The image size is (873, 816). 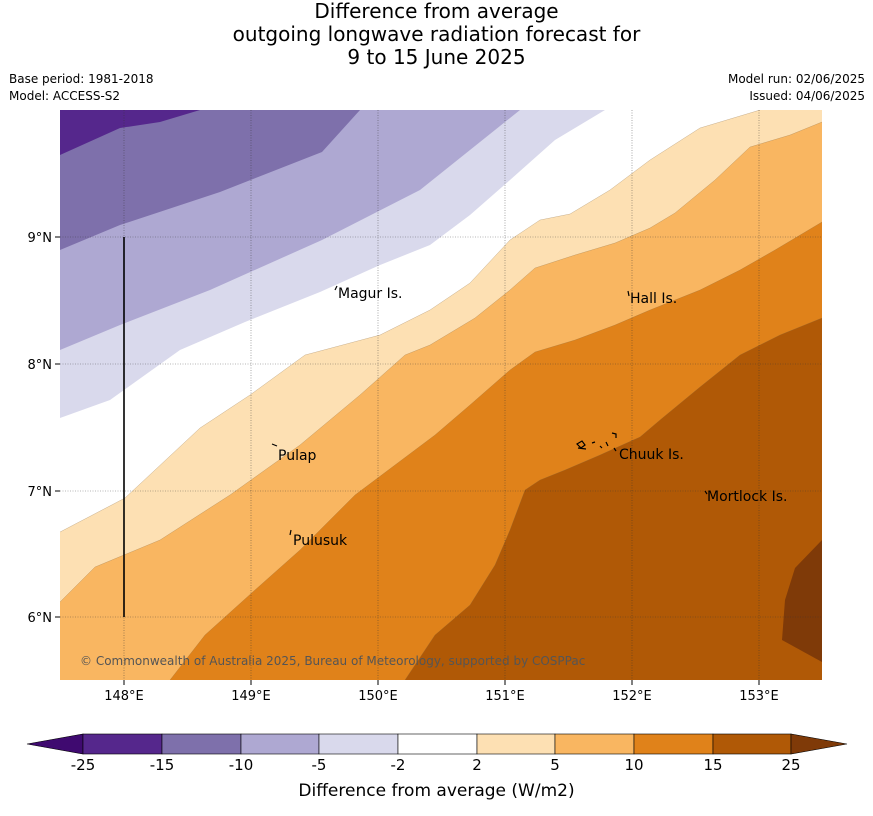 I want to click on colorbar-high-extension, so click(x=819, y=744).